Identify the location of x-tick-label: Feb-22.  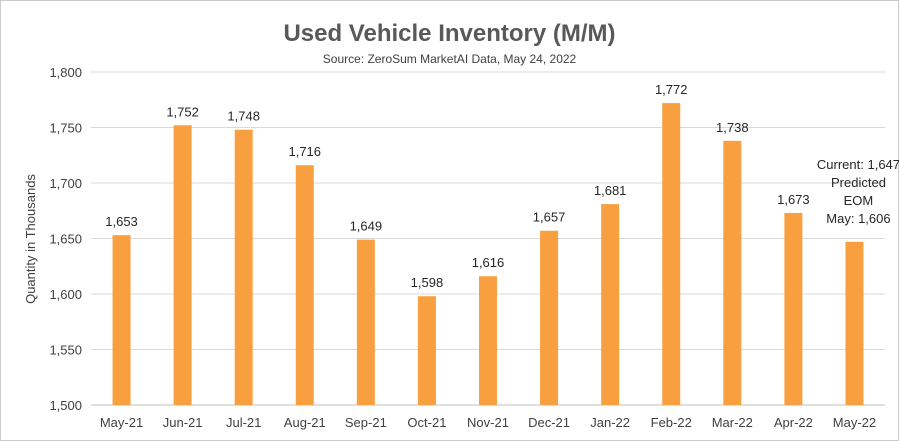
(671, 422).